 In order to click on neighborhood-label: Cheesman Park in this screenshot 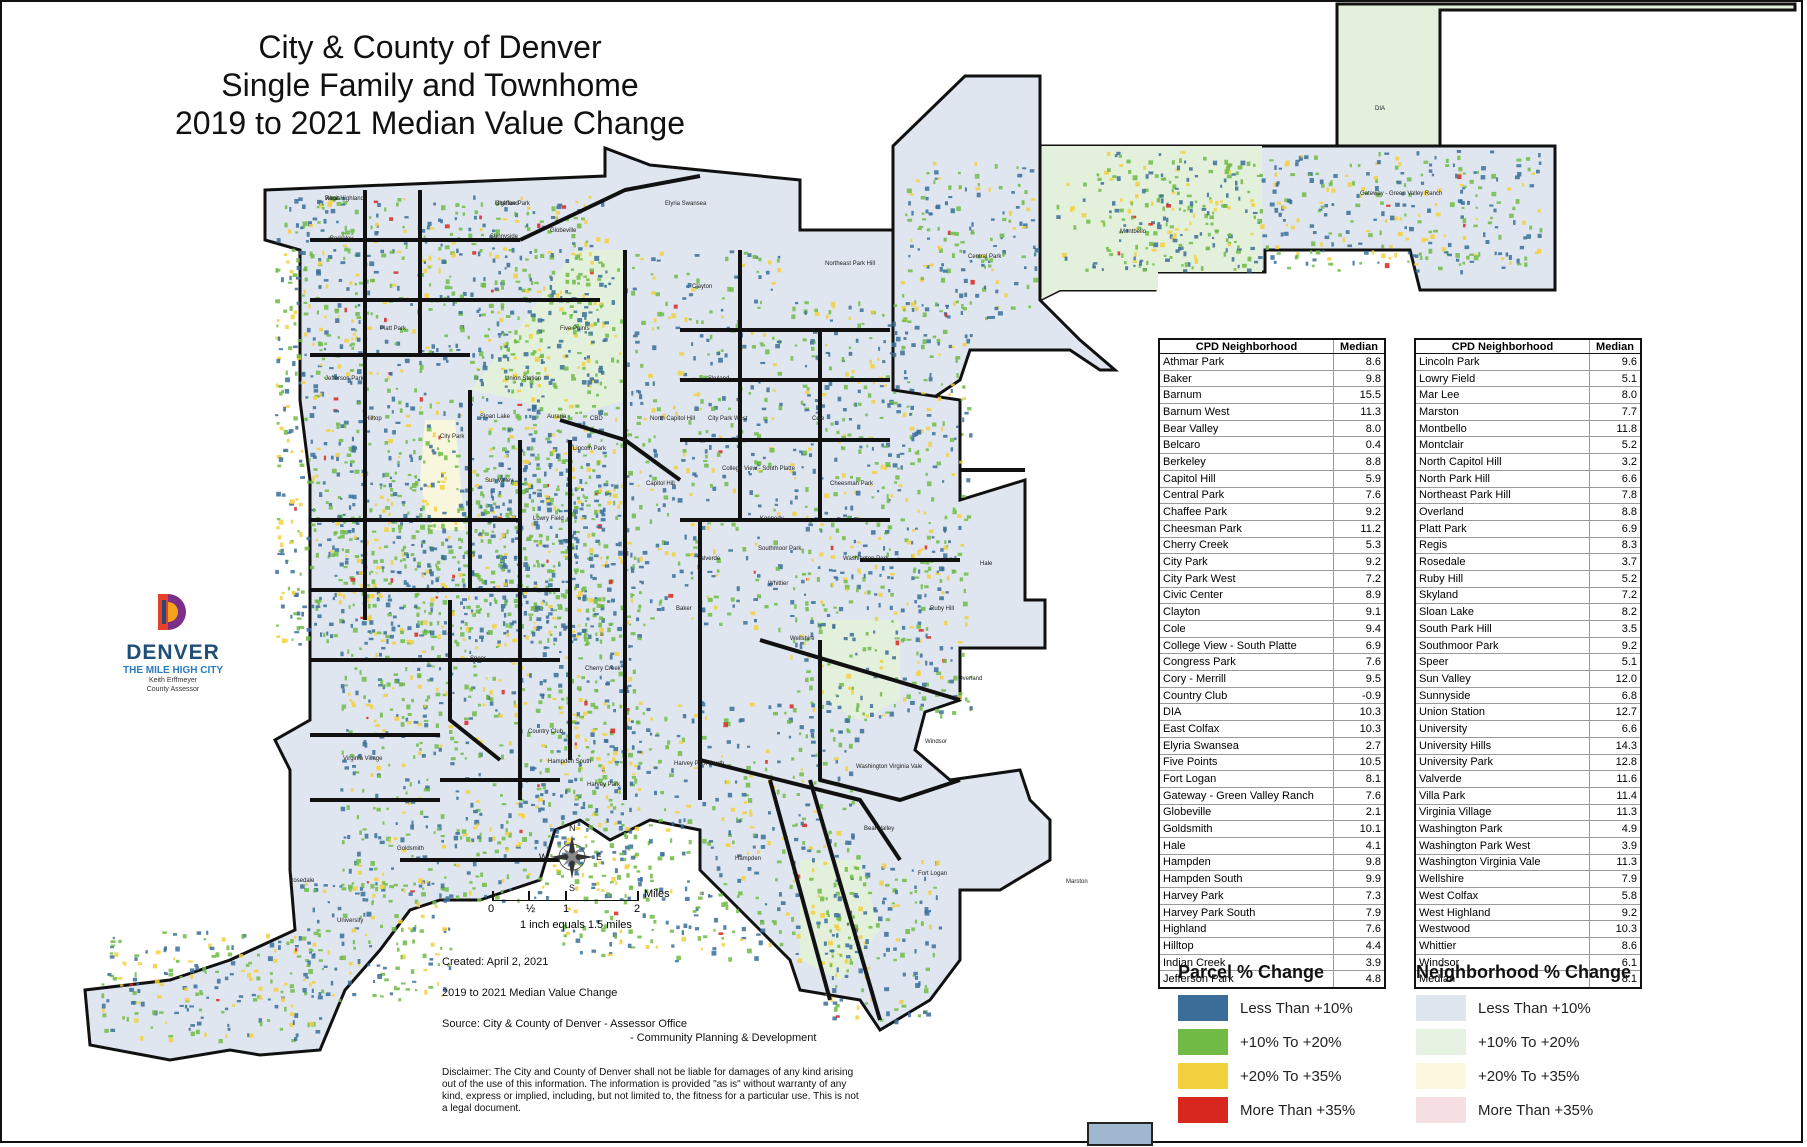, I will do `click(852, 484)`.